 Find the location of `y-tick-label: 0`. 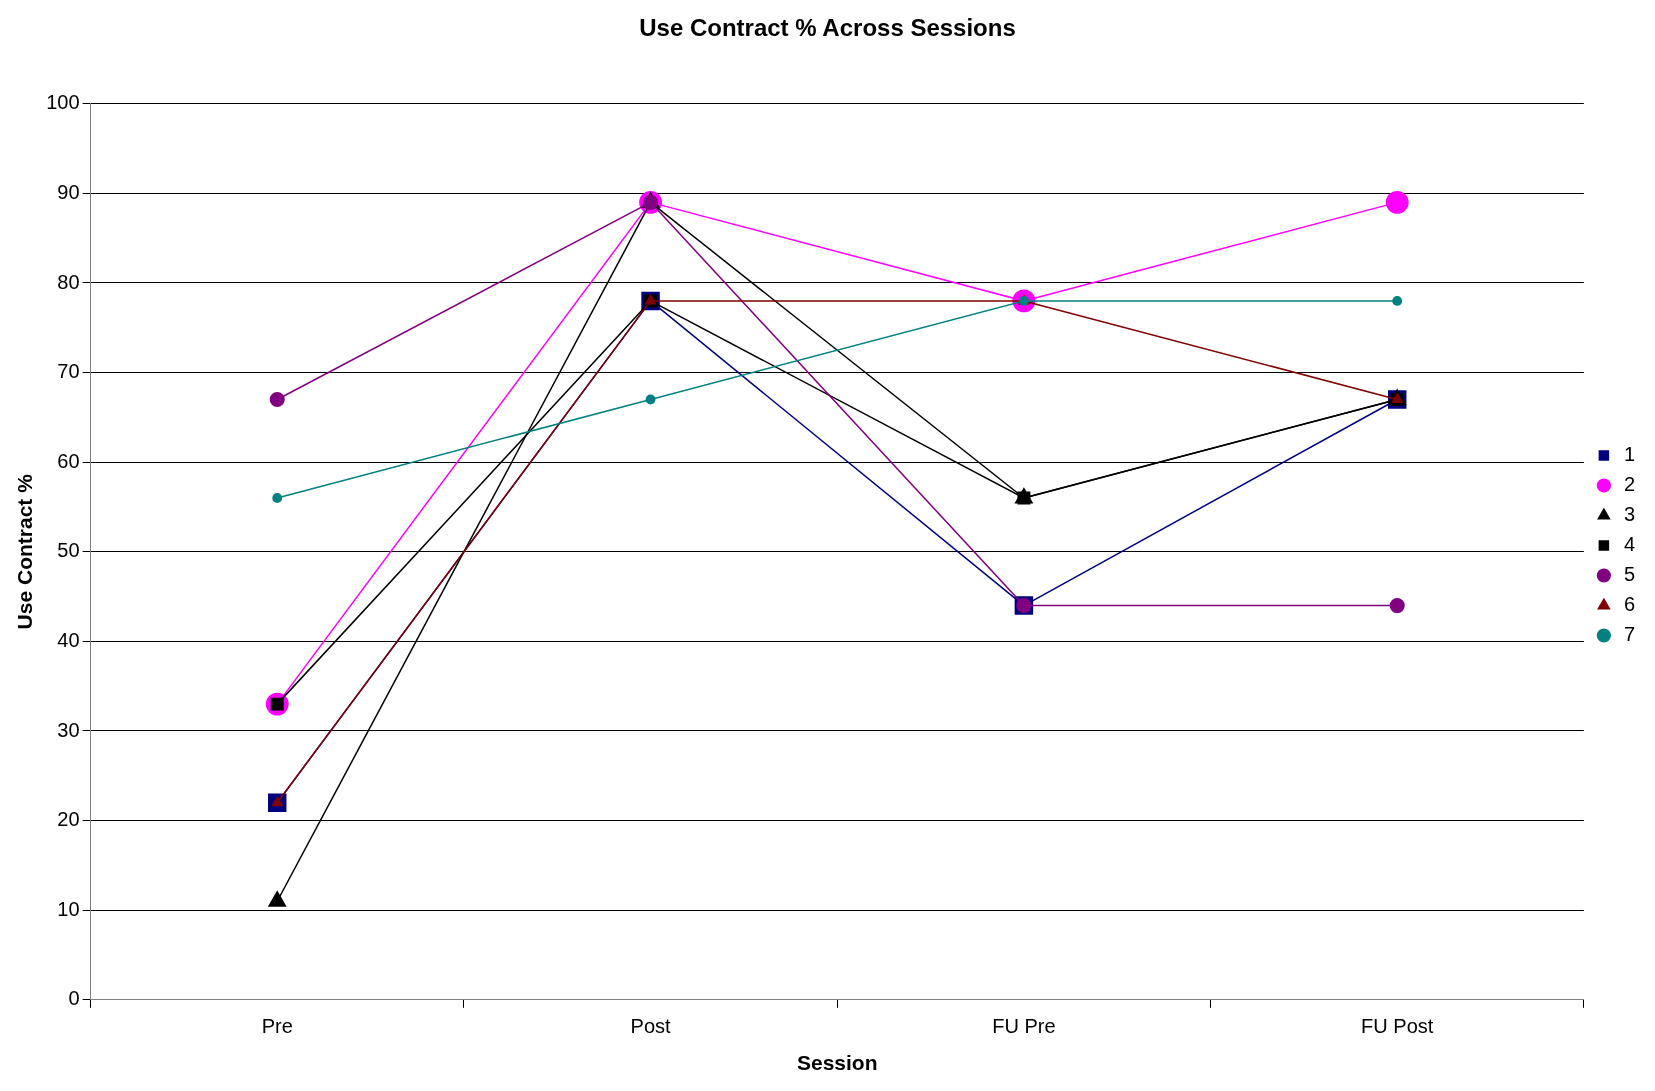

y-tick-label: 0 is located at coordinates (74, 998).